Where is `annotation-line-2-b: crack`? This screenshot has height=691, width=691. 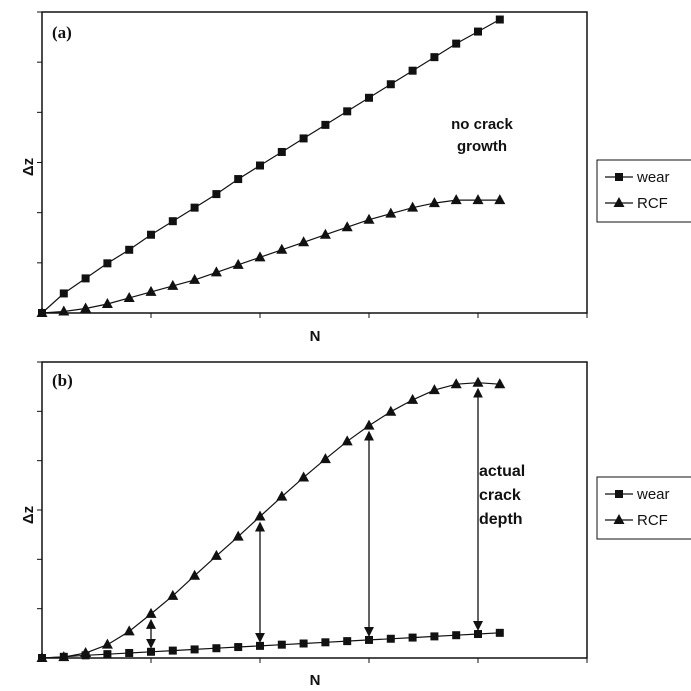 annotation-line-2-b: crack is located at coordinates (500, 495).